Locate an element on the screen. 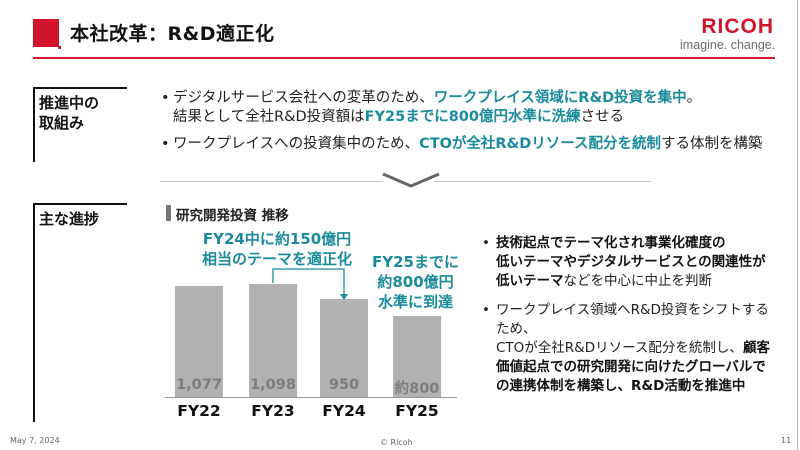  bullet-highlight: FY25までに800億円水準に洗練 is located at coordinates (472, 117).